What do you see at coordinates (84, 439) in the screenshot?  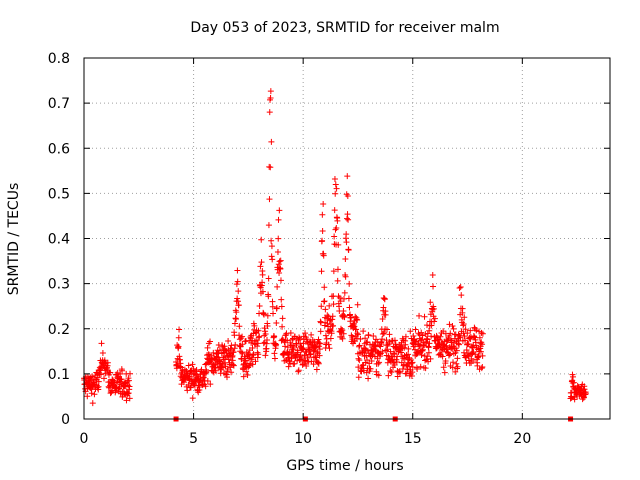 I see `x-tick-label: 0` at bounding box center [84, 439].